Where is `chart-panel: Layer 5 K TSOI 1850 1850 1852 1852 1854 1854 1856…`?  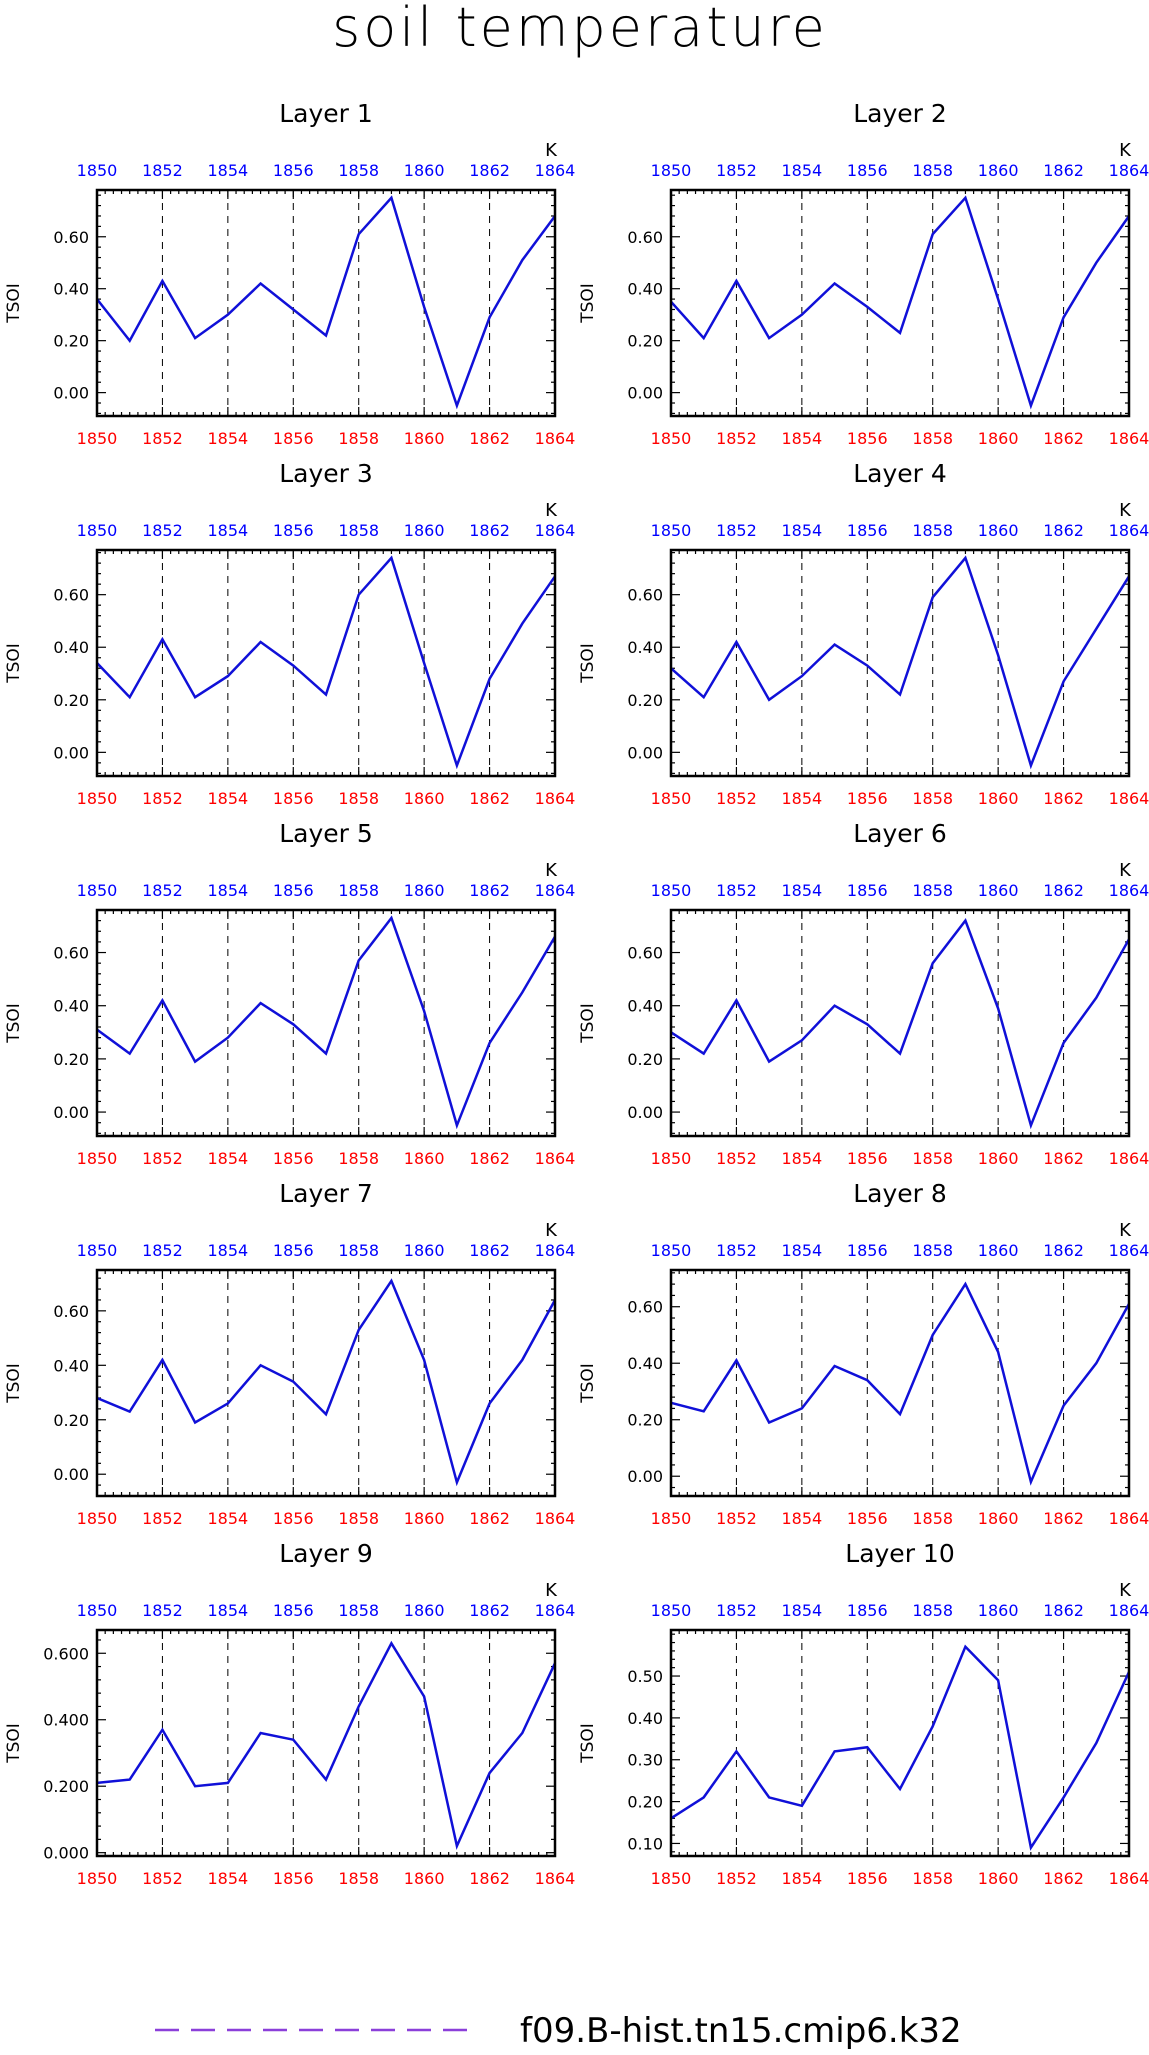 chart-panel: Layer 5 K TSOI 1850 1850 1852 1852 1854 1854 1856… is located at coordinates (289, 993).